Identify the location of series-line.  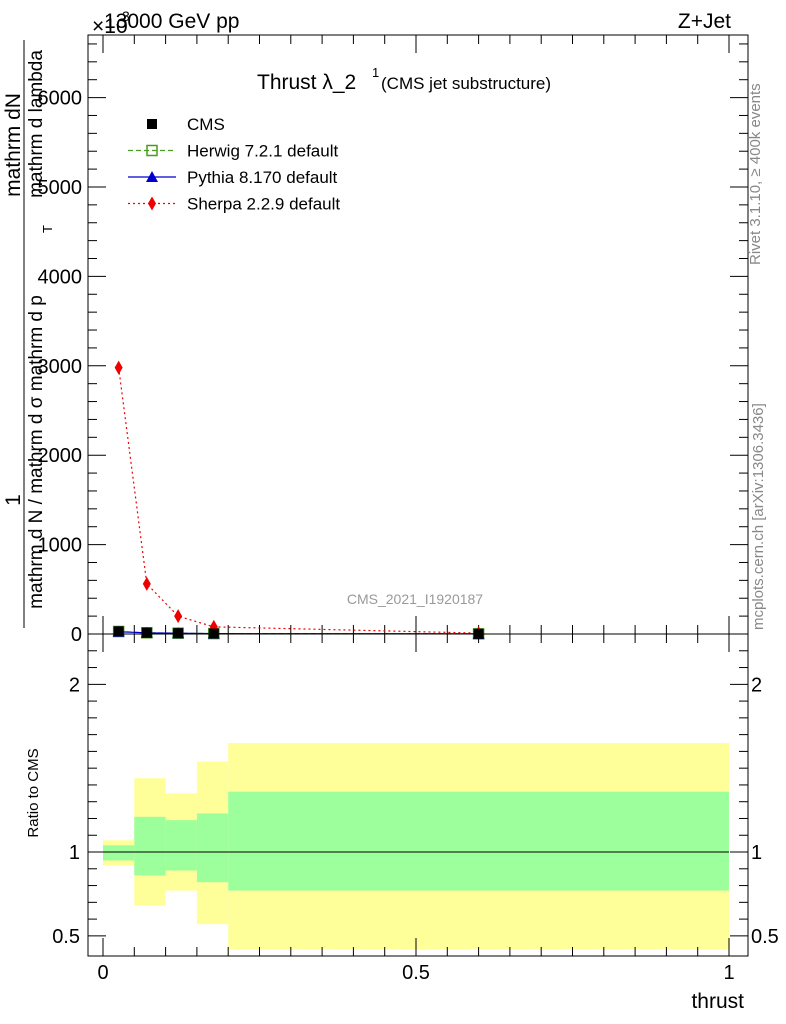
(298, 500).